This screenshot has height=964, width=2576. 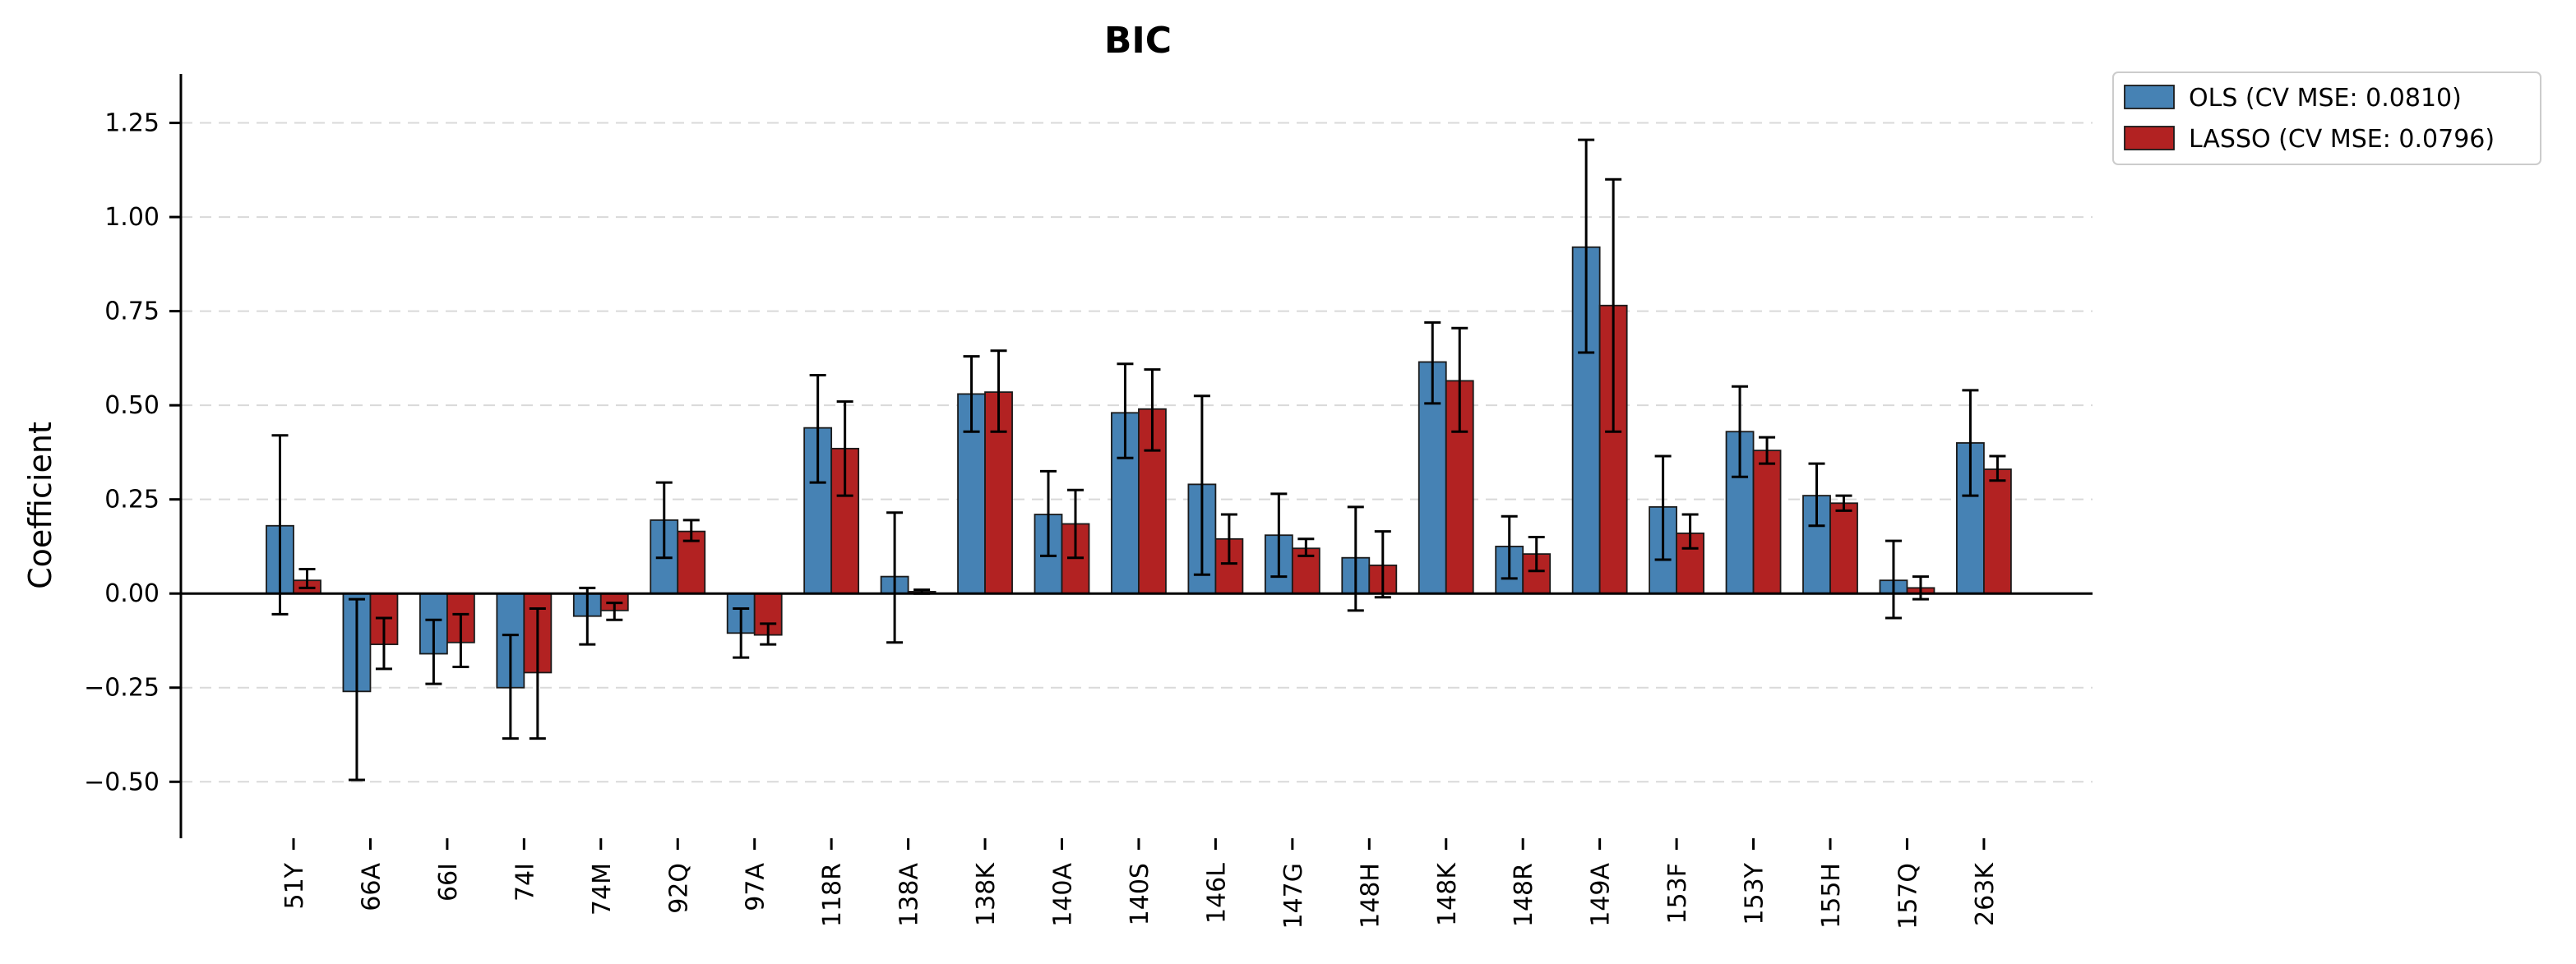 I want to click on y-tick-label: 0.25, so click(x=132, y=500).